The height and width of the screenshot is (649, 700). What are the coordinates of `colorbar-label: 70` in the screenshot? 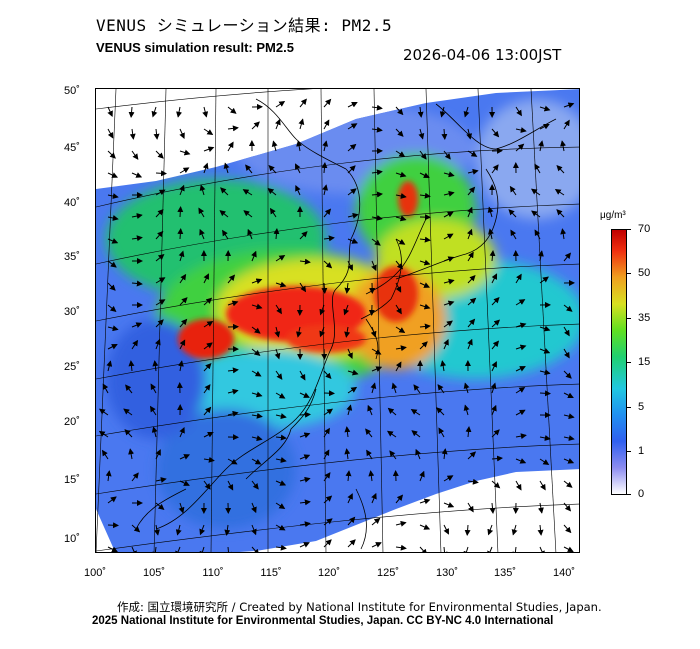 It's located at (644, 229).